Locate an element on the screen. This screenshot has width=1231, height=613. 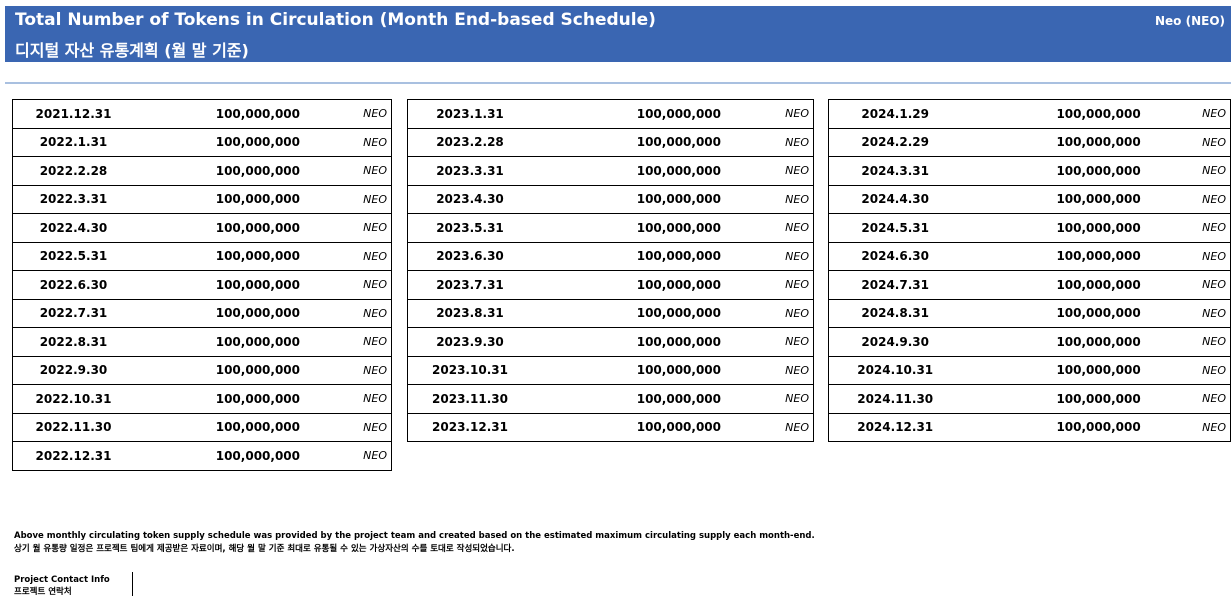
date: 2023.3.31 is located at coordinates (469, 171).